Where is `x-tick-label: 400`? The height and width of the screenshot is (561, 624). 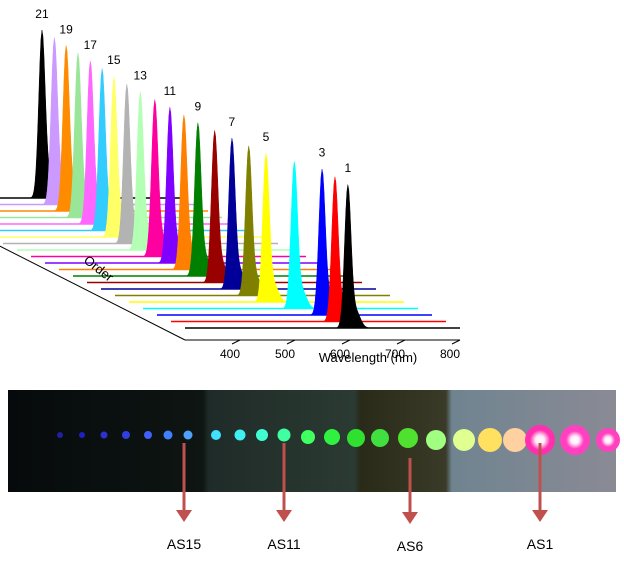 x-tick-label: 400 is located at coordinates (230, 354).